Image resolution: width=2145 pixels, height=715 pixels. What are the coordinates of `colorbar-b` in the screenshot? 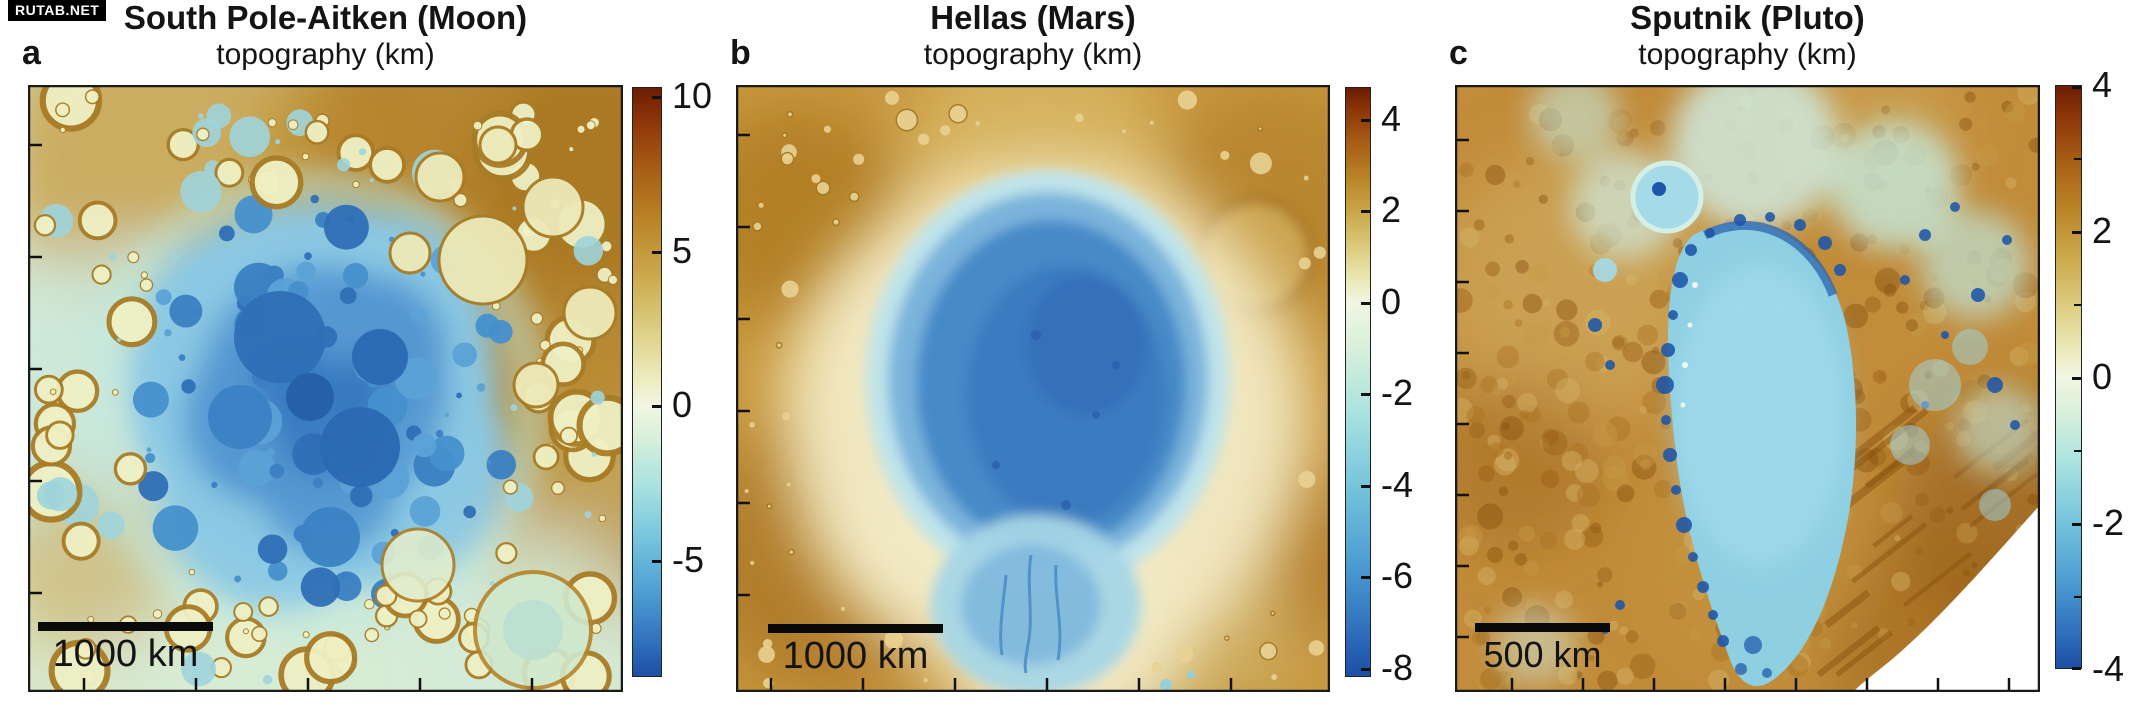 It's located at (1358, 382).